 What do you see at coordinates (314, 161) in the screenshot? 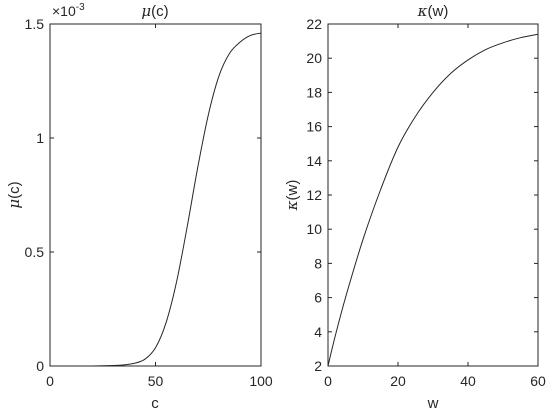
I see `kappa-plot-ytick-label: 14` at bounding box center [314, 161].